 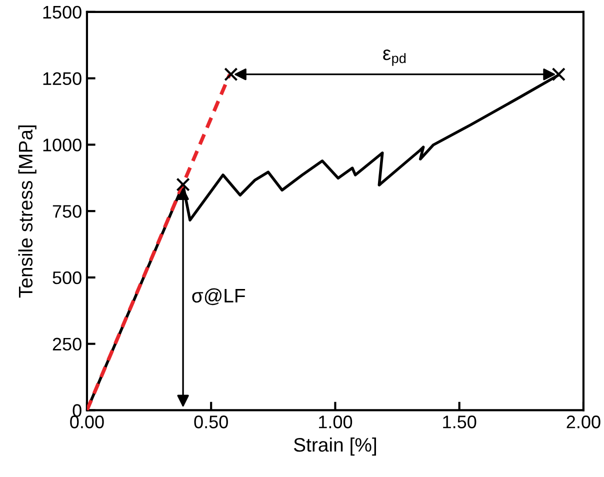 What do you see at coordinates (335, 446) in the screenshot?
I see `x-axis-title: Strain [%]` at bounding box center [335, 446].